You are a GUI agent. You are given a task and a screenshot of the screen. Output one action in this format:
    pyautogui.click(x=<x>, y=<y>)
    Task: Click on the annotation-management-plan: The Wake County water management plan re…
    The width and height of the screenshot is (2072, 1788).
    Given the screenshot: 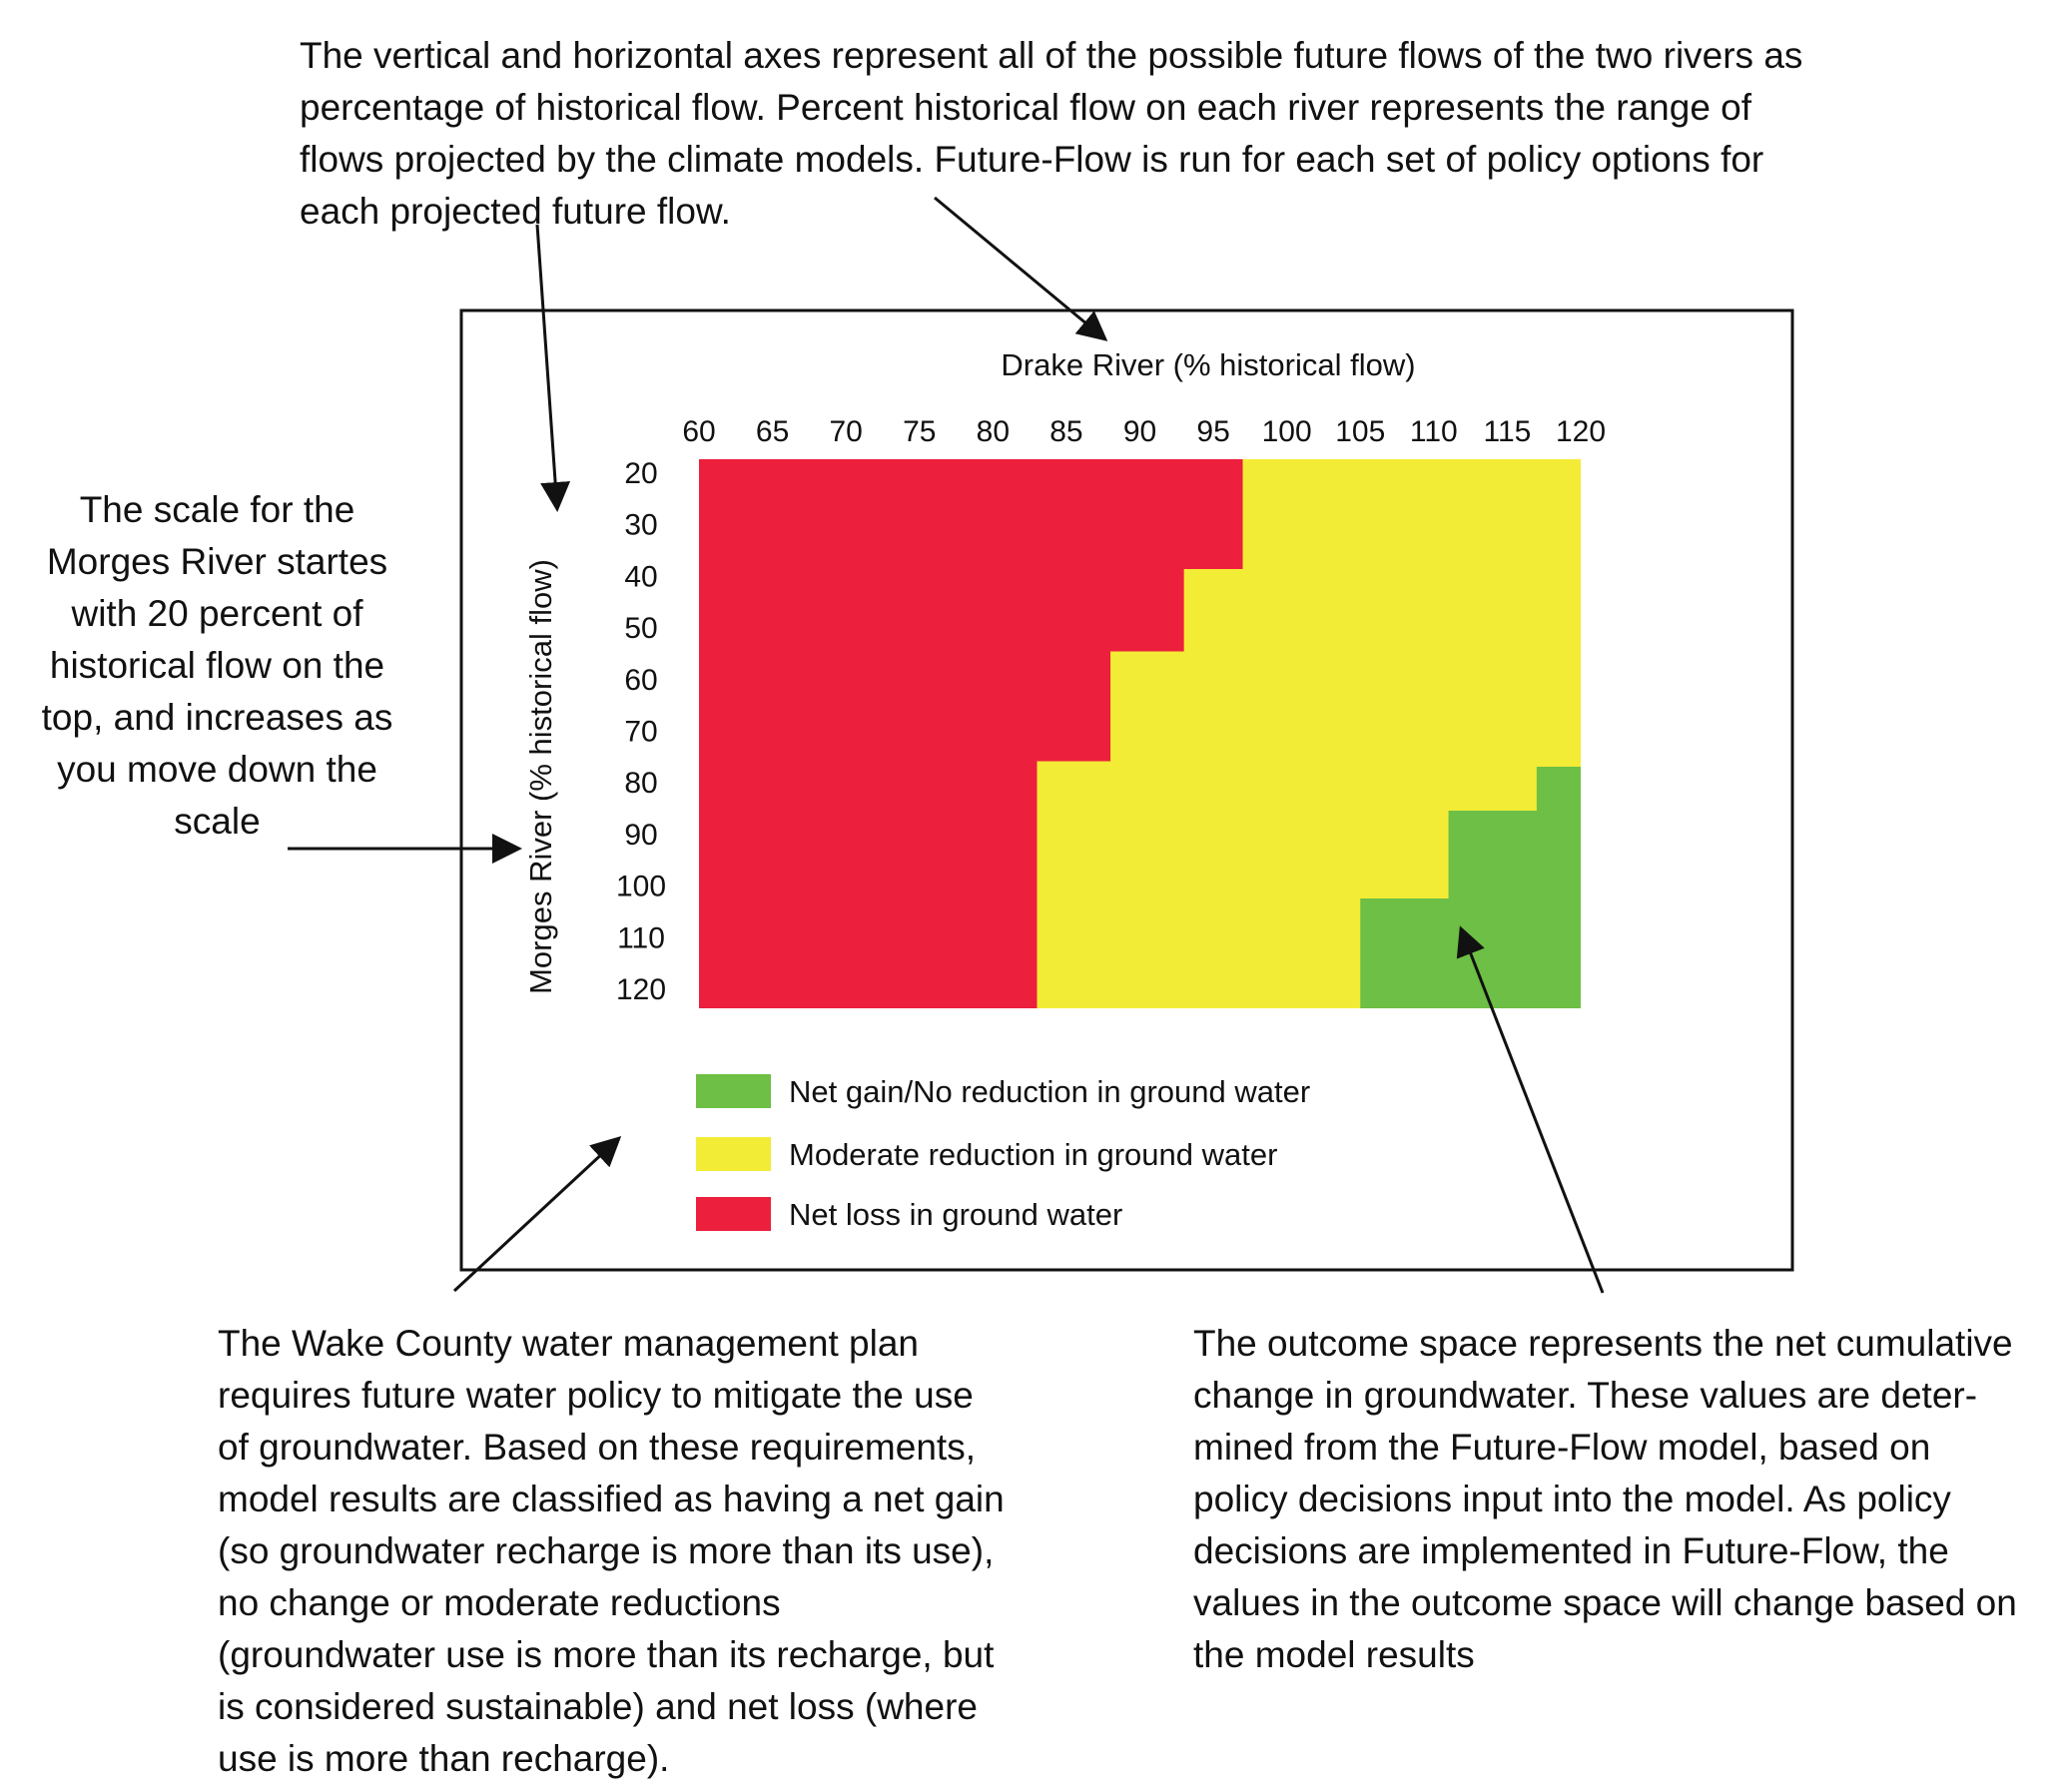 What is the action you would take?
    pyautogui.click(x=611, y=1551)
    